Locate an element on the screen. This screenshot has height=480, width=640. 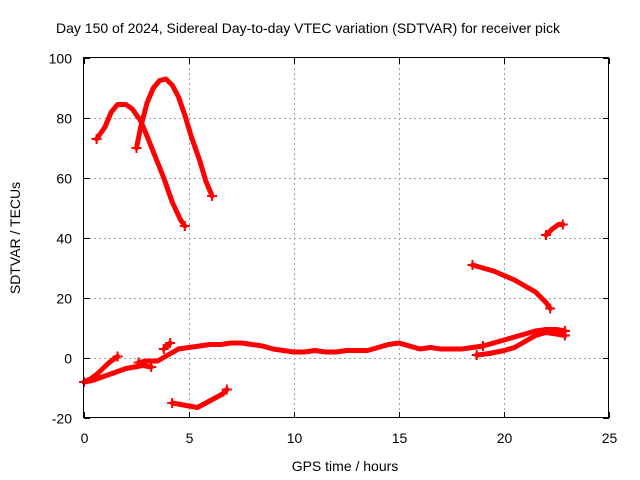
y-tick-label: 80 is located at coordinates (64, 119).